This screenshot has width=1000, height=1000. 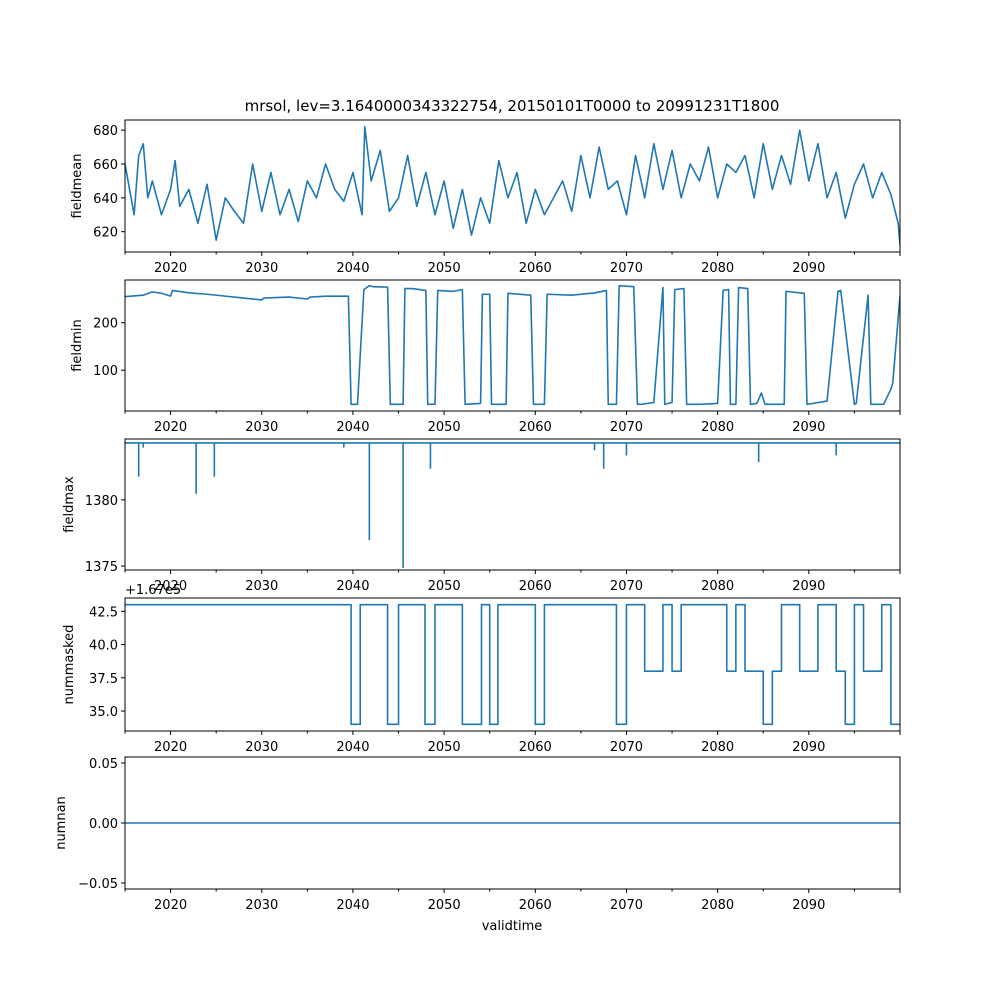 I want to click on y-axis-label: nummasked, so click(x=69, y=665).